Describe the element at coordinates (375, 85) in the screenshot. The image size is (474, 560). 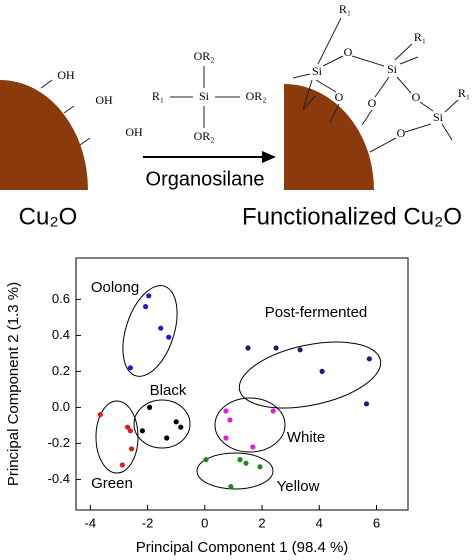
I see `siloxane-bonds` at that location.